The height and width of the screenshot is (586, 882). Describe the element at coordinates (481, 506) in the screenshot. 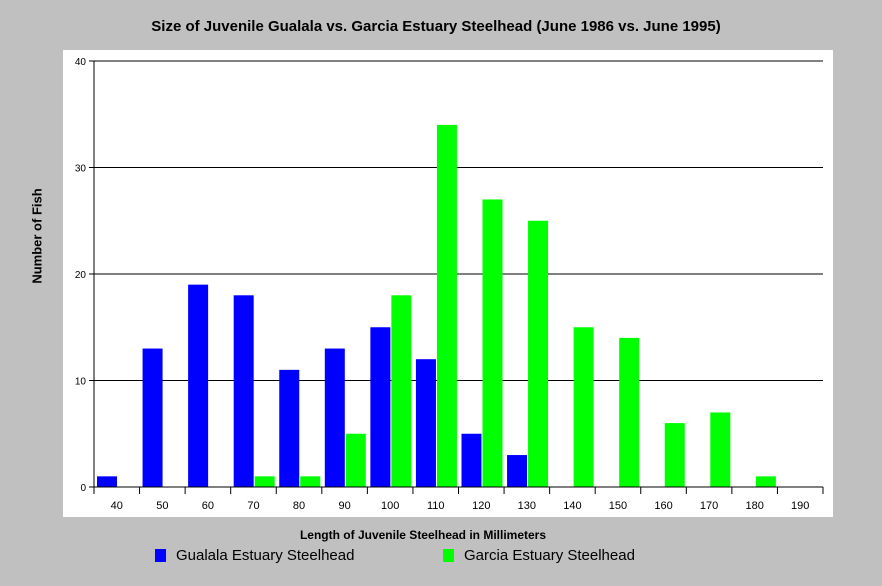

I see `x-tick-label: 120` at that location.